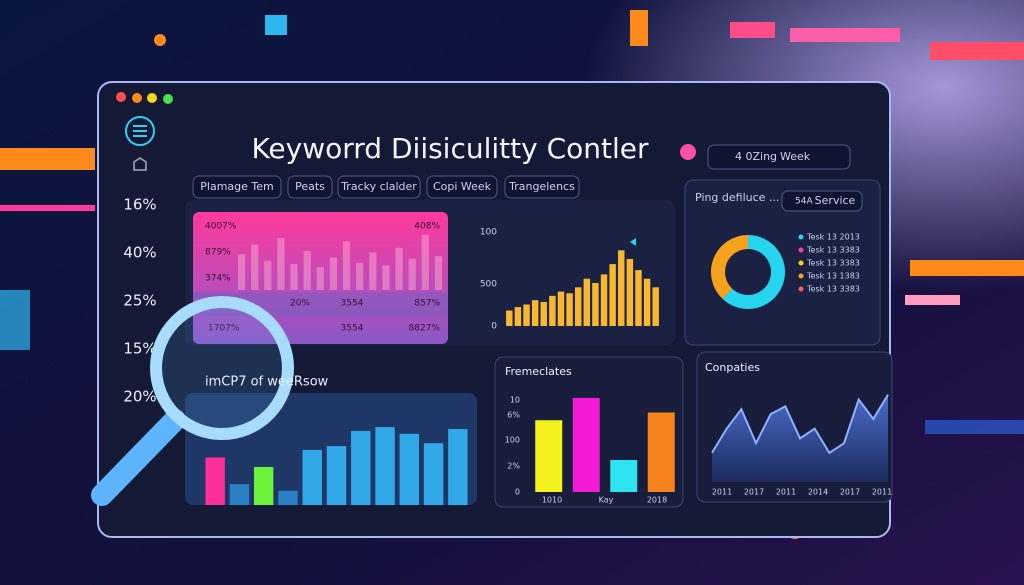  What do you see at coordinates (221, 227) in the screenshot?
I see `pink-label: 4007%` at bounding box center [221, 227].